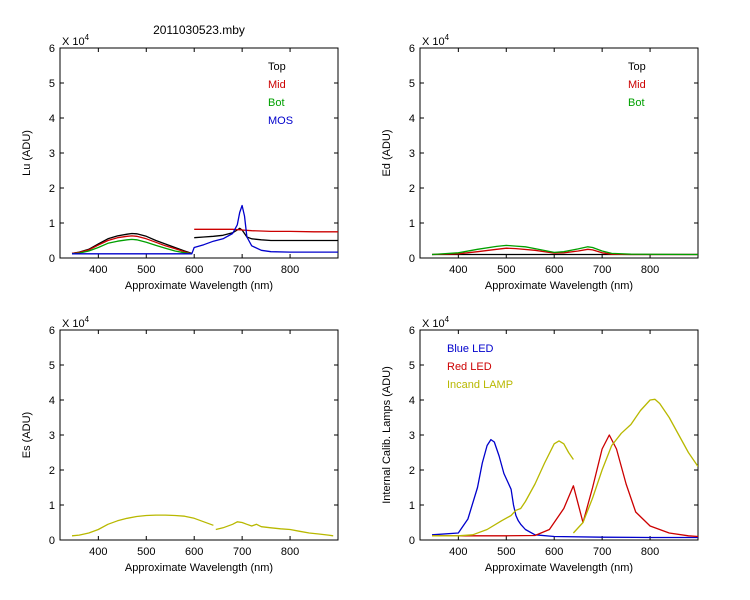  Describe the element at coordinates (27, 435) in the screenshot. I see `y-axis-label: Es (ADU)` at that location.